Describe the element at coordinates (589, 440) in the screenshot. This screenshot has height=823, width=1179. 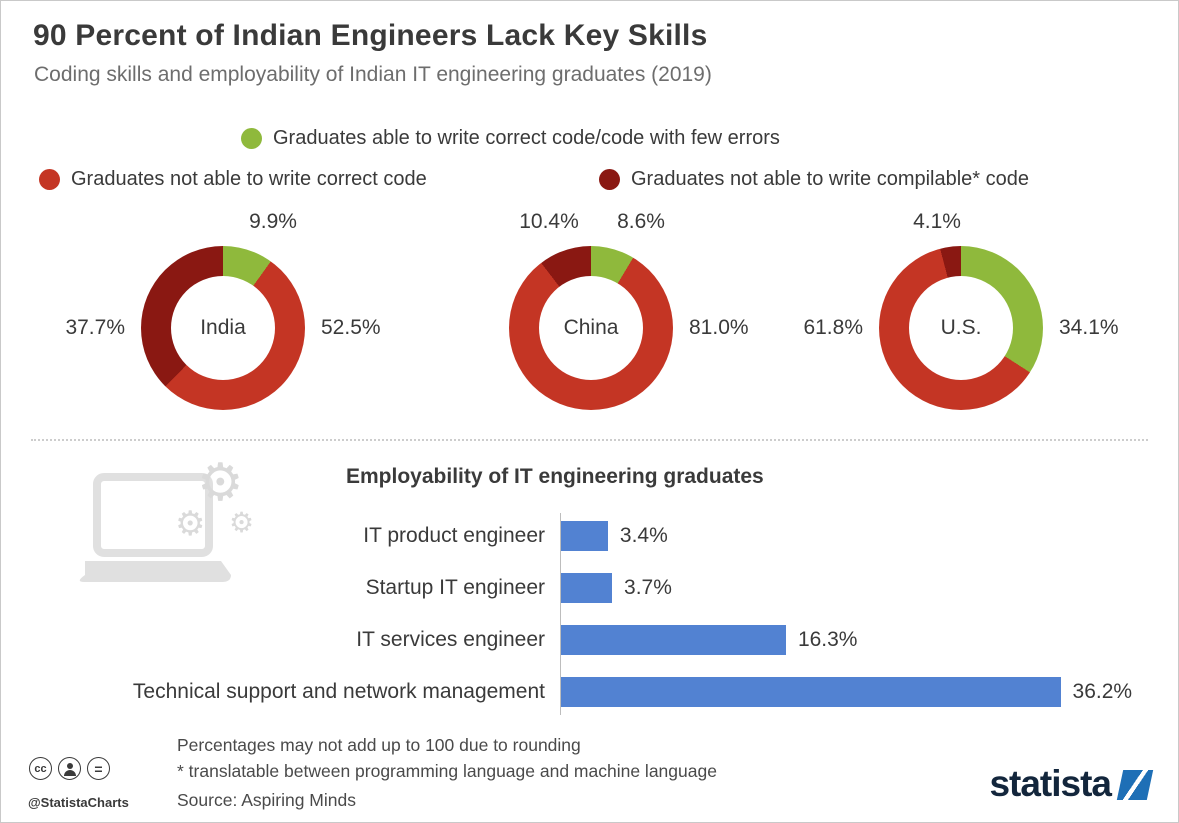
I see `dotted-divider` at that location.